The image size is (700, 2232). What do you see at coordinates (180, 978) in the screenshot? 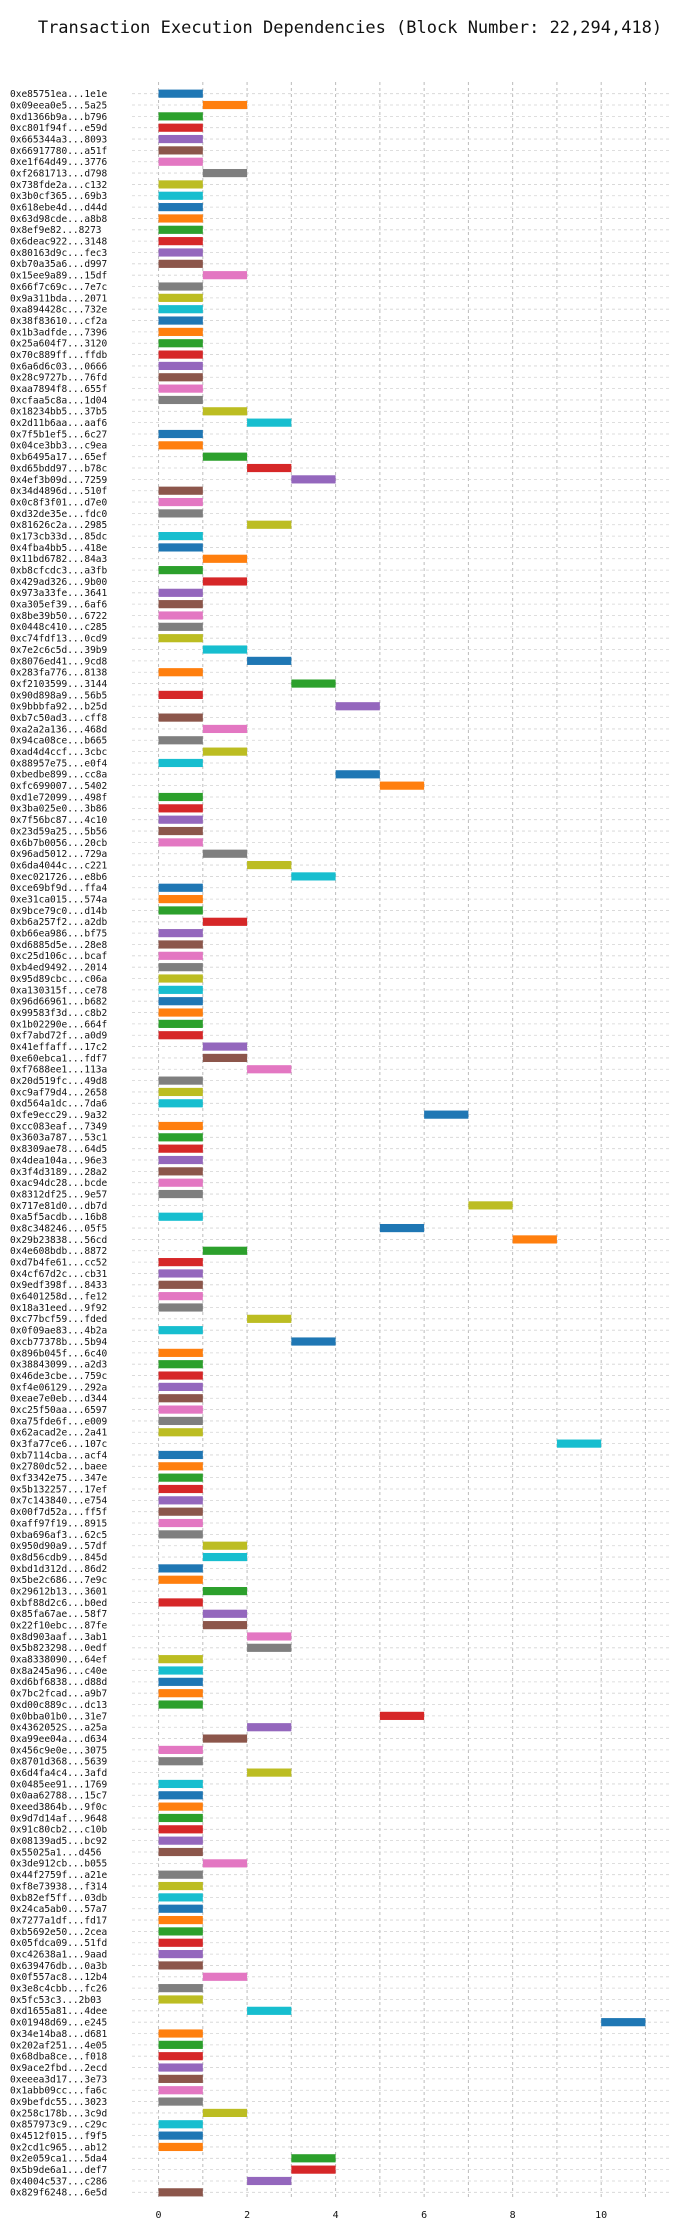
I see `bar-0x95d89cbc...c06a` at bounding box center [180, 978].